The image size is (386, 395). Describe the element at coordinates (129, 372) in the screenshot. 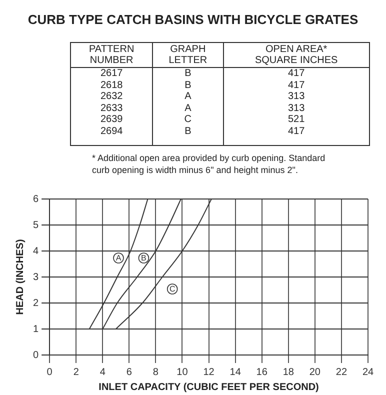

I see `x-tick-label: 6` at that location.